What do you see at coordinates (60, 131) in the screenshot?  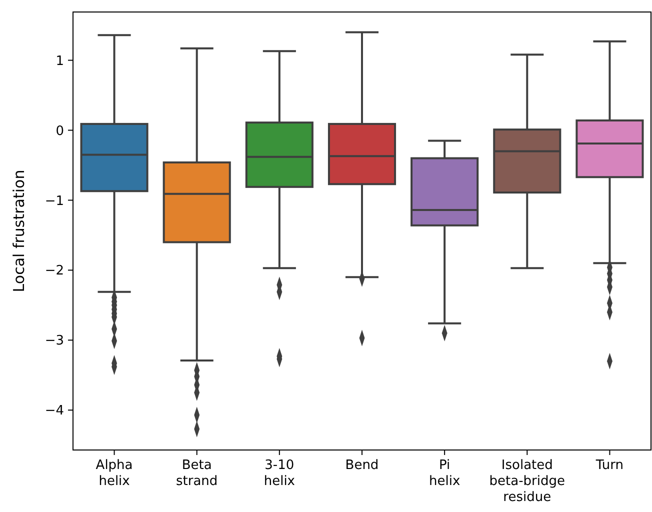 I see `y-tick-label: 0` at bounding box center [60, 131].